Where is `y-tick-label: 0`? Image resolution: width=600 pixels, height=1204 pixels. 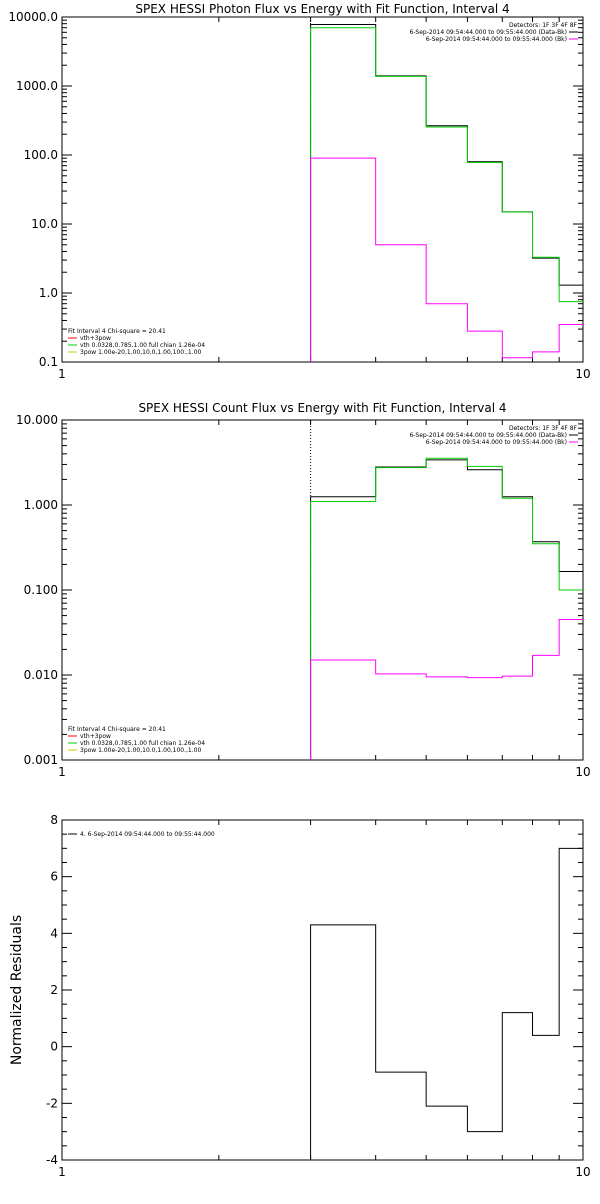
y-tick-label: 0 is located at coordinates (54, 1047).